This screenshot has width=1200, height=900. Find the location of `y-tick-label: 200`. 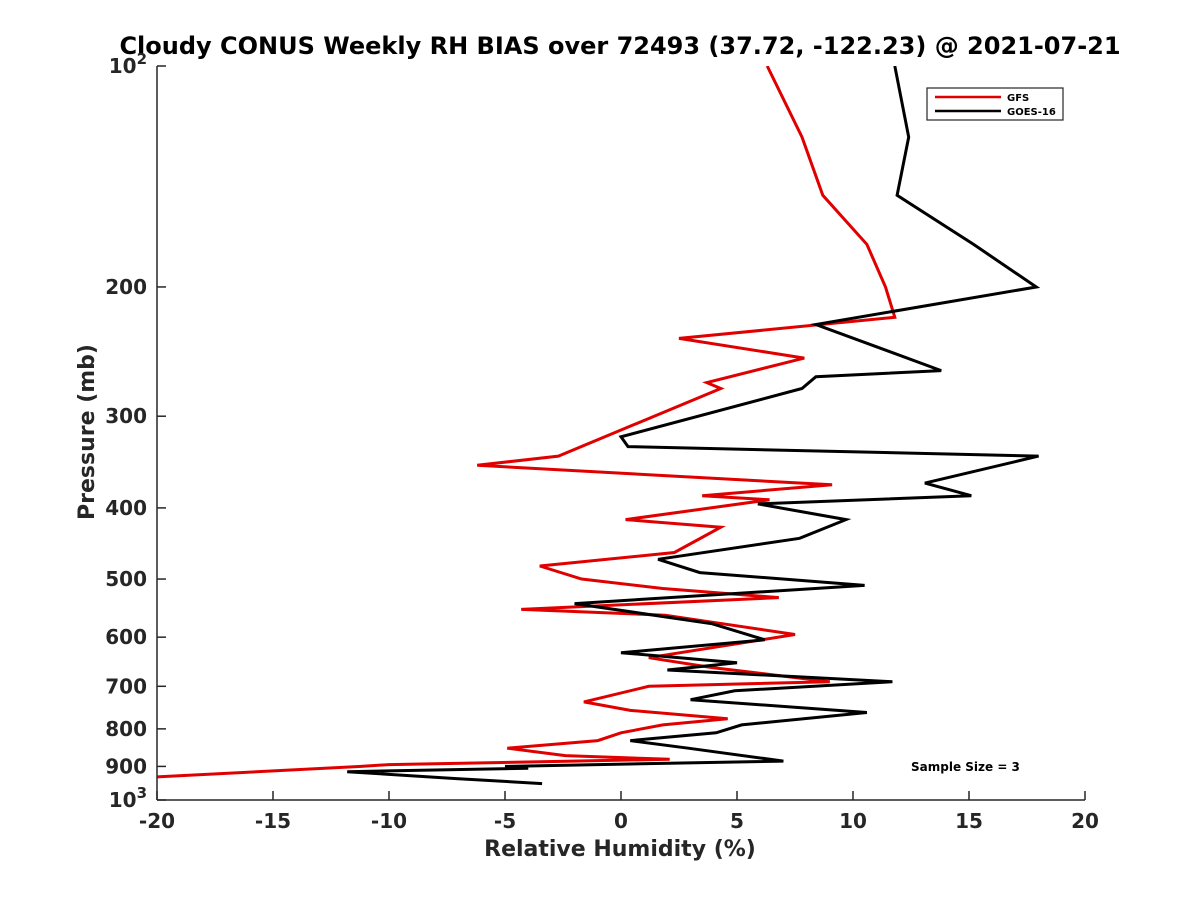

y-tick-label: 200 is located at coordinates (126, 287).